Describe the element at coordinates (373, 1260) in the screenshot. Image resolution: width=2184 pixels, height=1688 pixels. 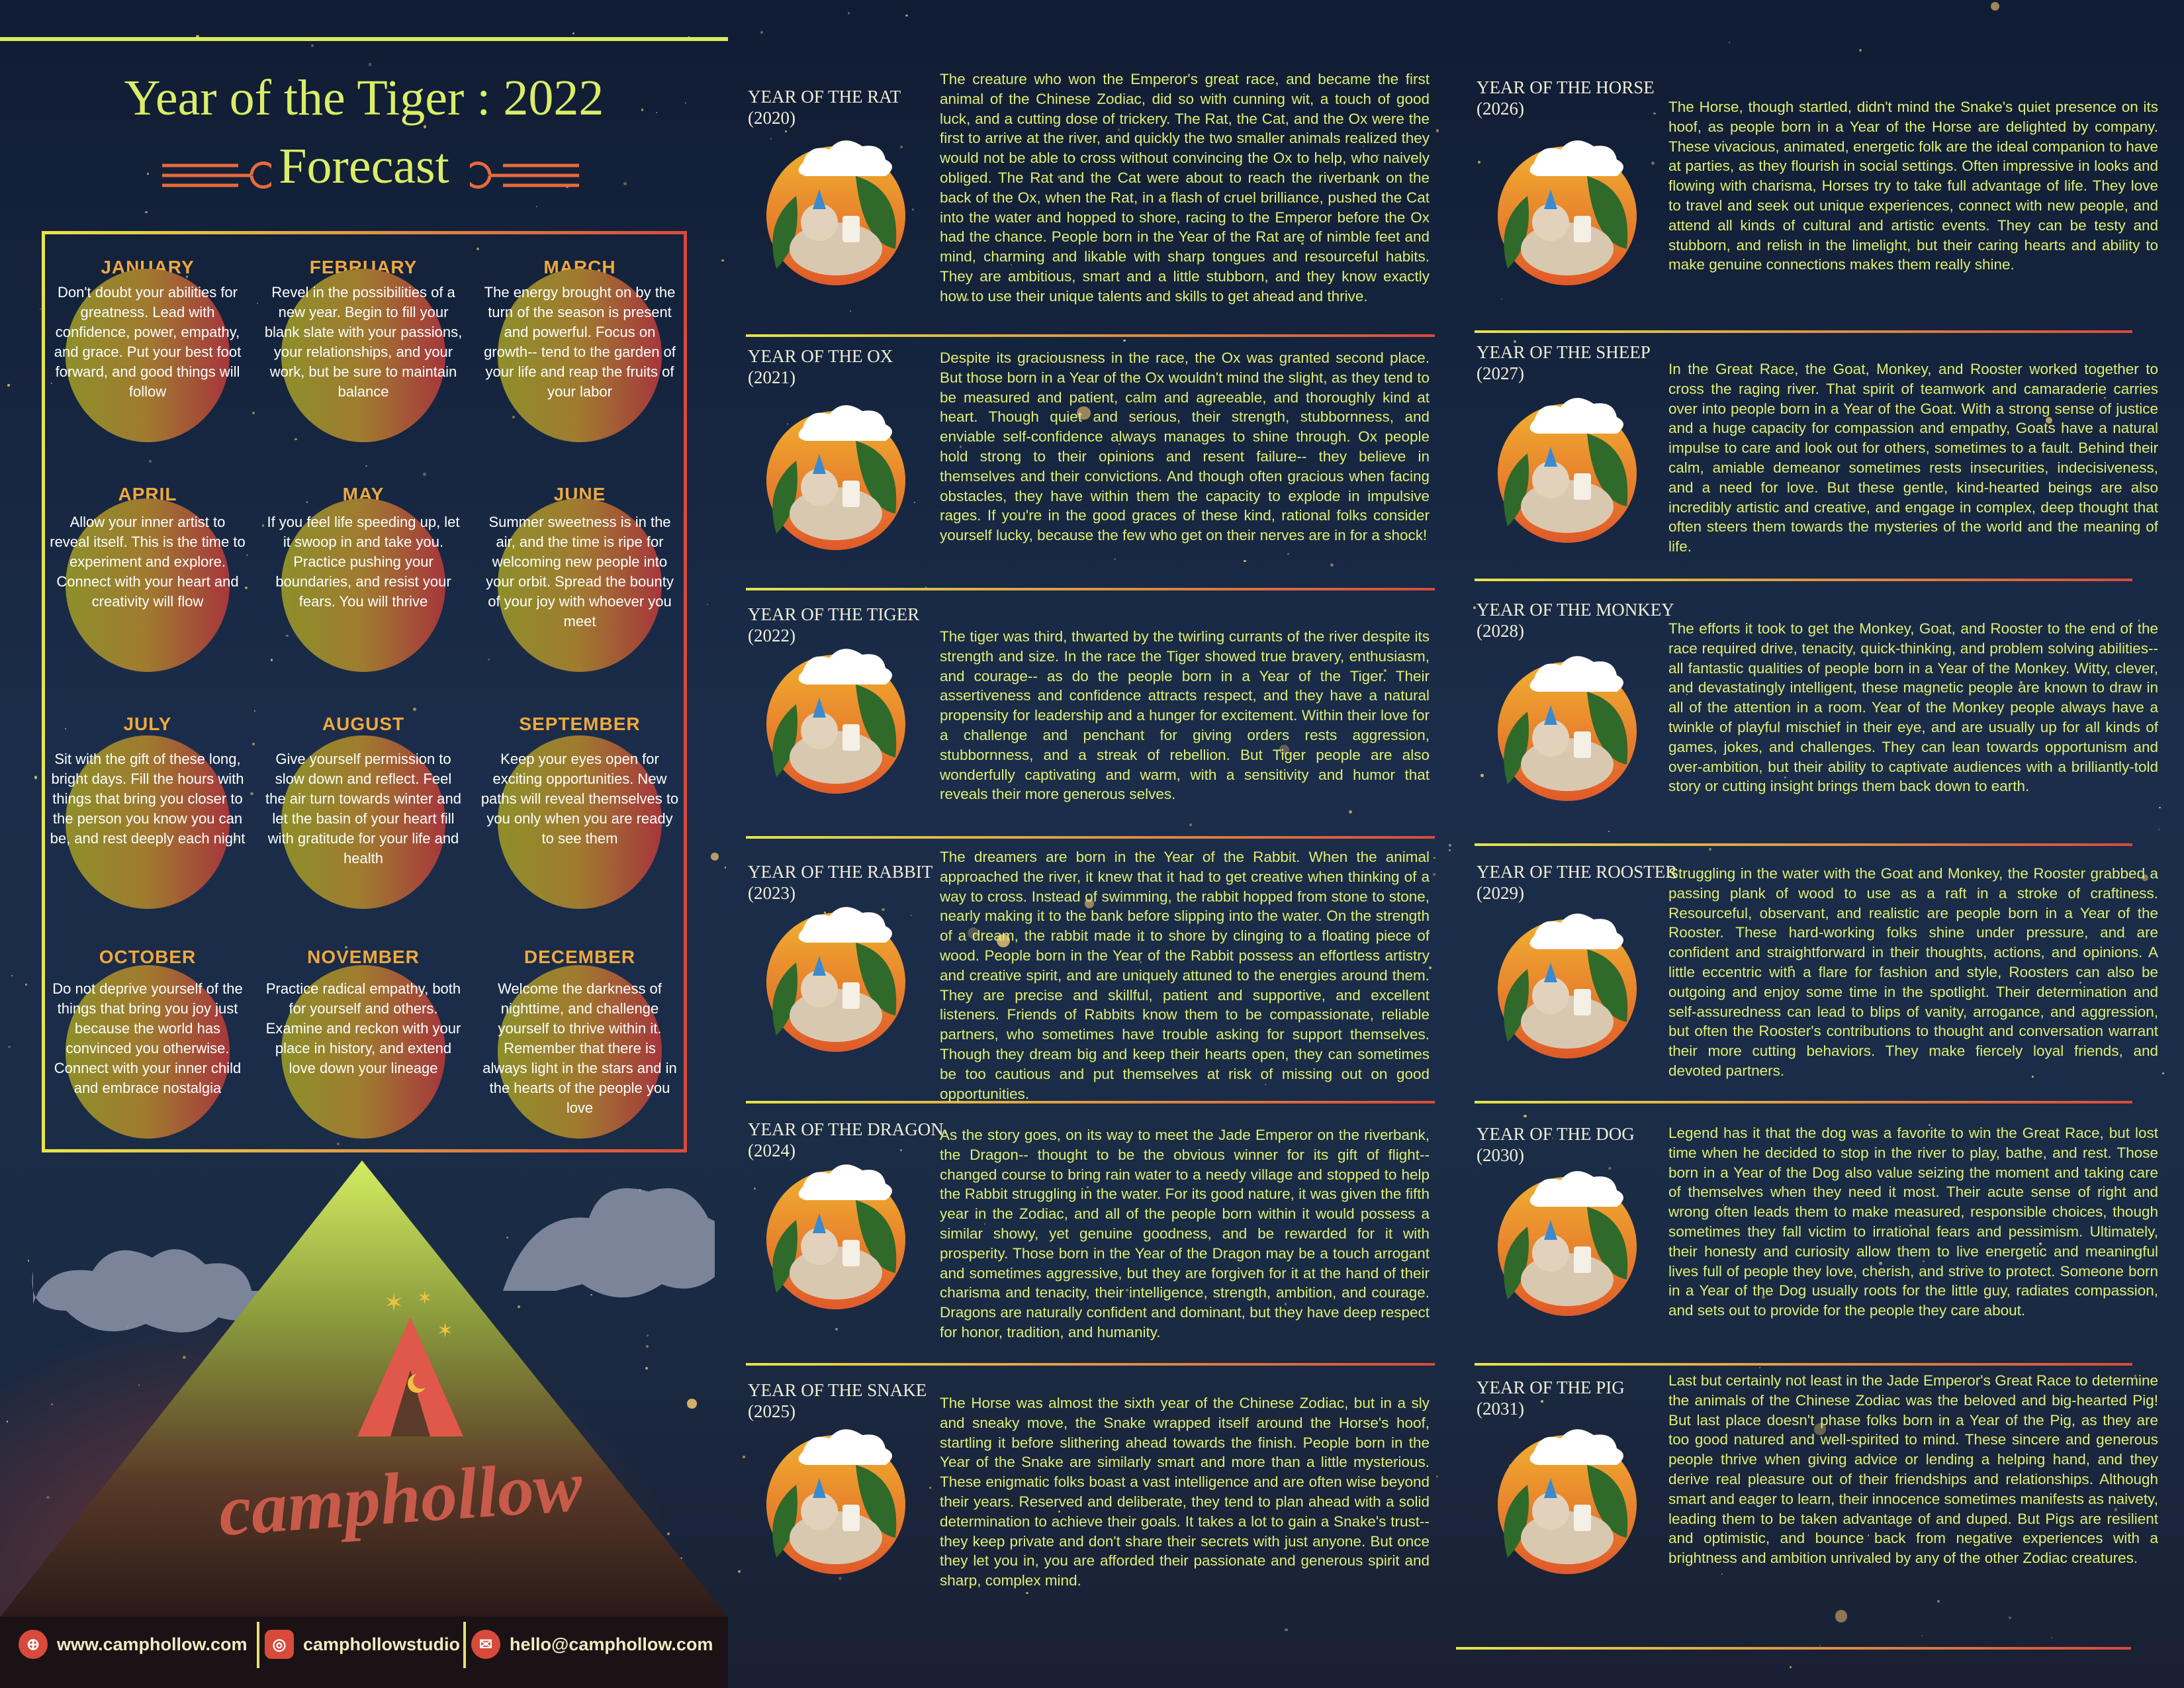
I see `cloud-illustration` at that location.